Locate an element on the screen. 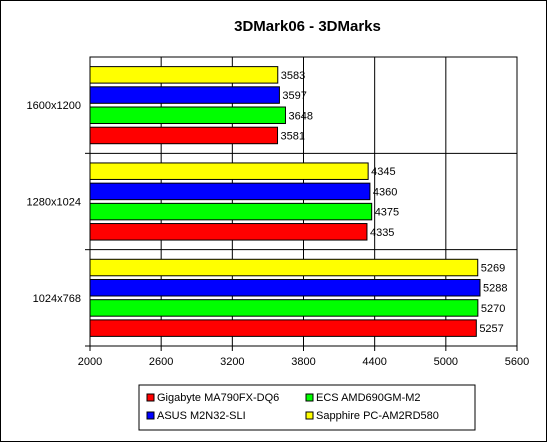 This screenshot has width=547, height=442. data-label: 3648 is located at coordinates (300, 116).